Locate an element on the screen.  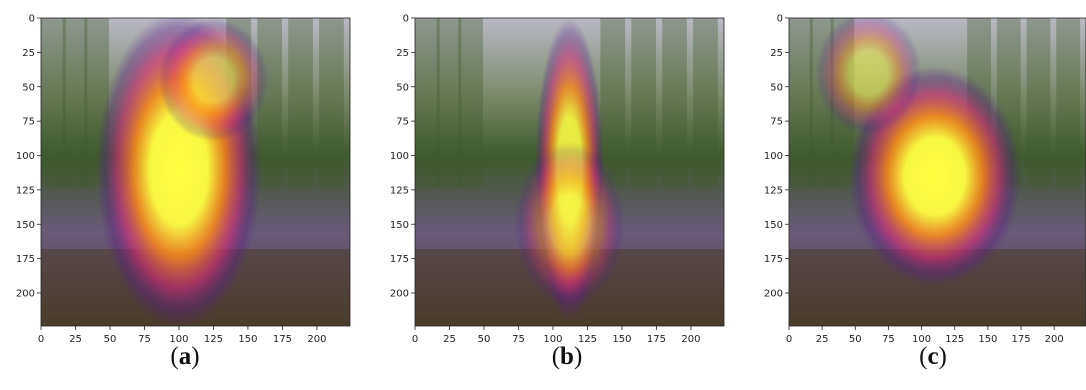
caption-a: (a) is located at coordinates (185, 357).